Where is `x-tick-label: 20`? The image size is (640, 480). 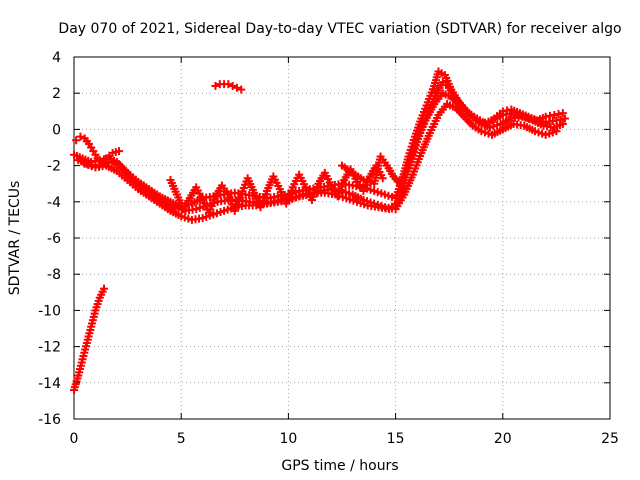
x-tick-label: 20 is located at coordinates (503, 439).